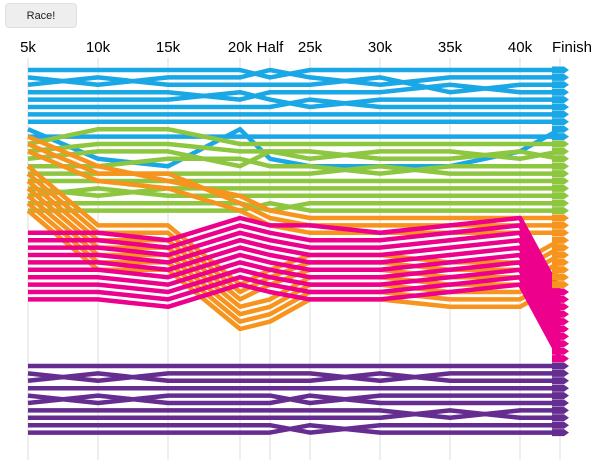 The image size is (600, 465). I want to click on x-tick-label: 20k, so click(240, 47).